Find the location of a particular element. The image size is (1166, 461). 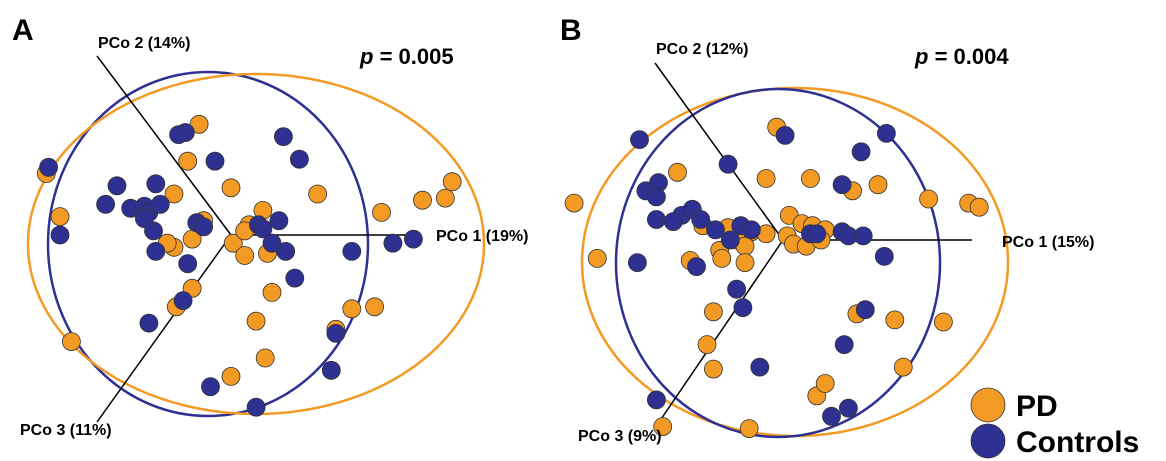

panel-a-letter: A is located at coordinates (23, 30).